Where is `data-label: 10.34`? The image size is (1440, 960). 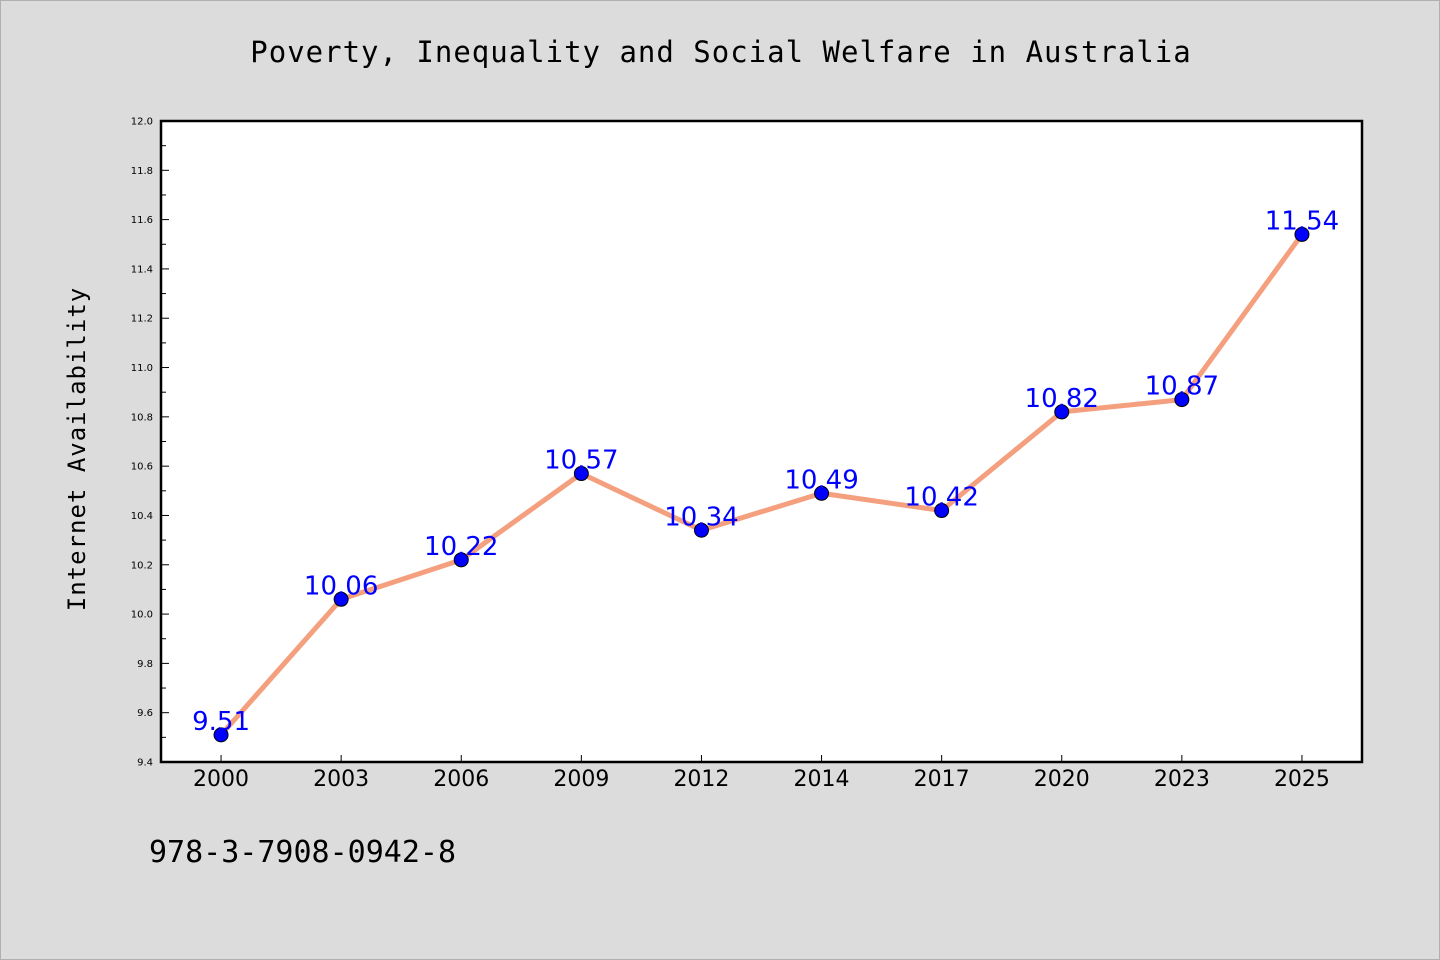
data-label: 10.34 is located at coordinates (701, 517).